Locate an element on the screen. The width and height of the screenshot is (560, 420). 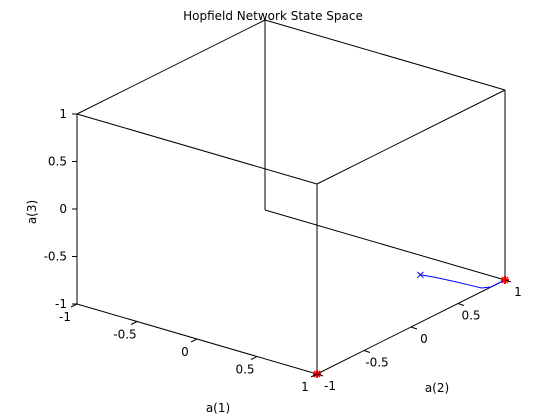
trajectory-line is located at coordinates (463, 281).